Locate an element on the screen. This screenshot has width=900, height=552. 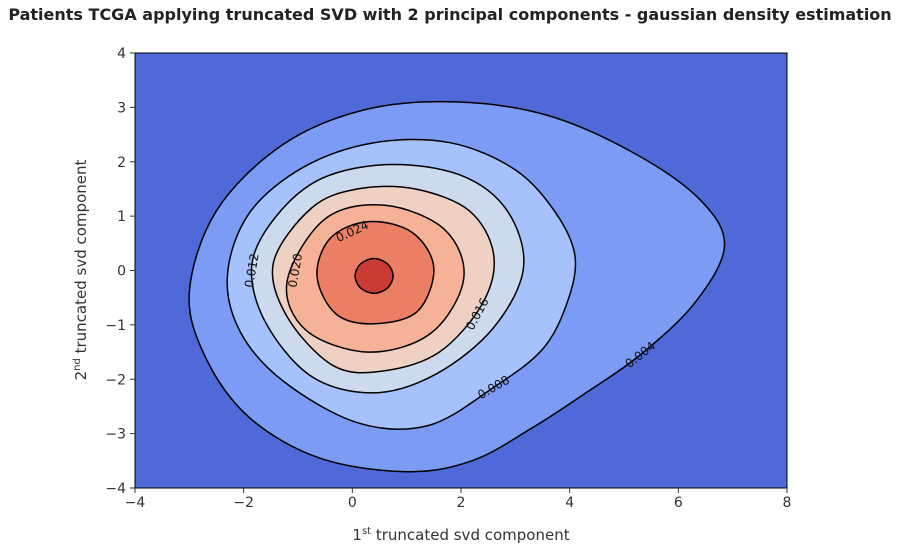
x-tick-label: 2 is located at coordinates (461, 503).